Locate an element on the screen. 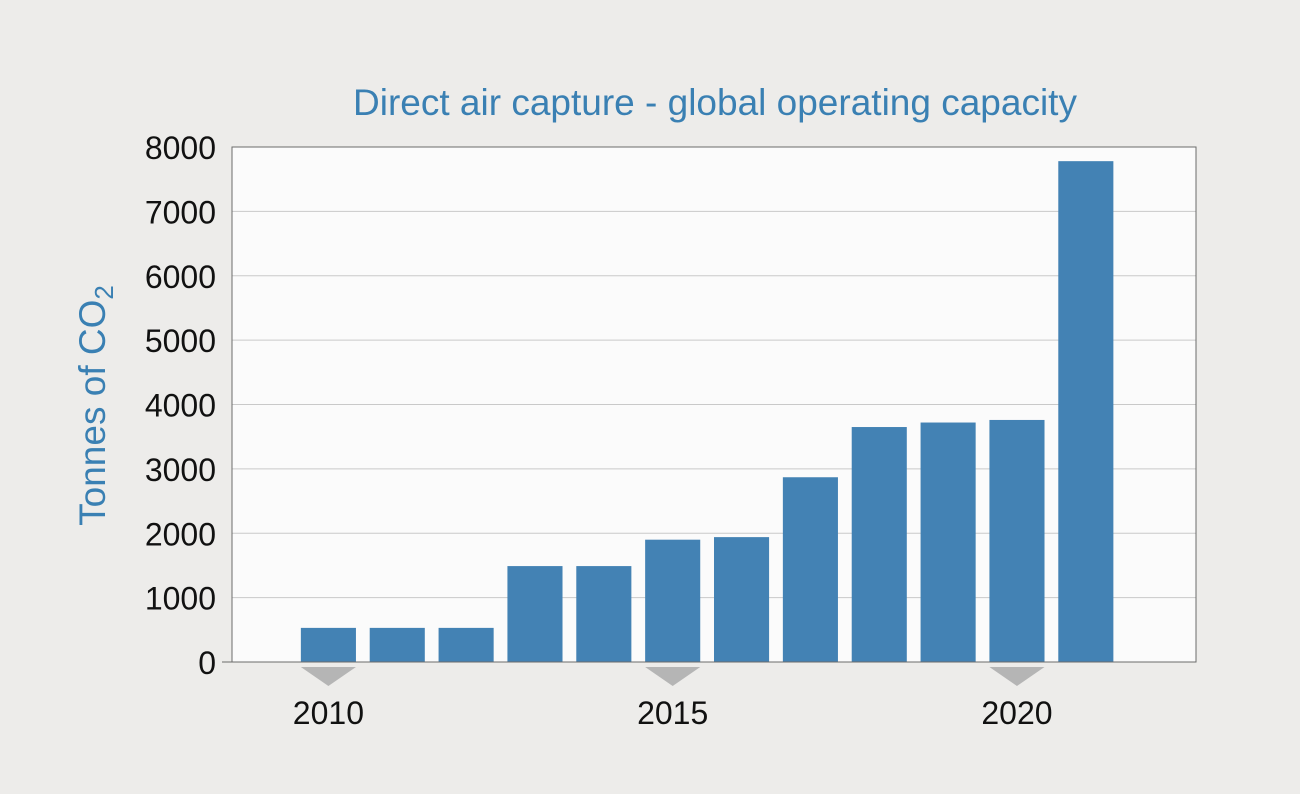 The height and width of the screenshot is (794, 1300). y-tick-label: 5000 is located at coordinates (180, 341).